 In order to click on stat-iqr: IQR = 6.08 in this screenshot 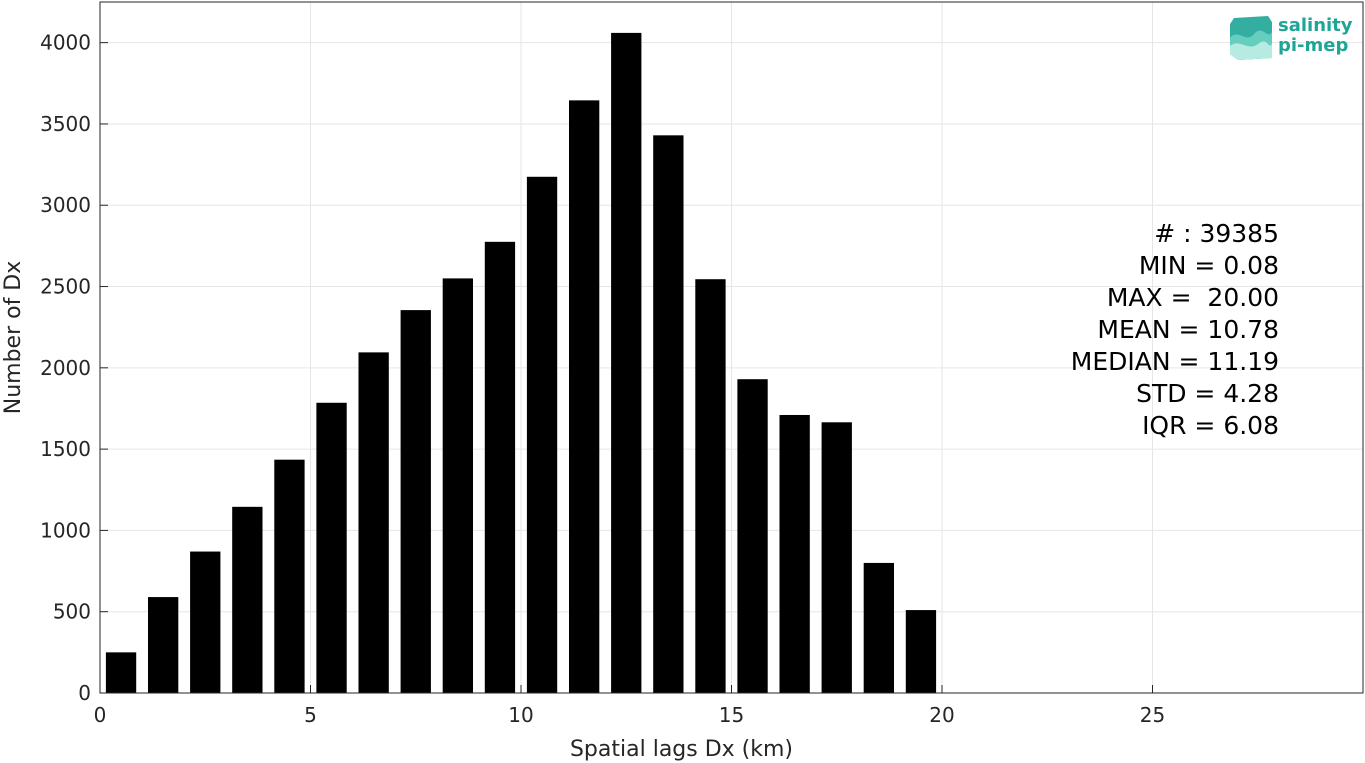, I will do `click(1210, 425)`.